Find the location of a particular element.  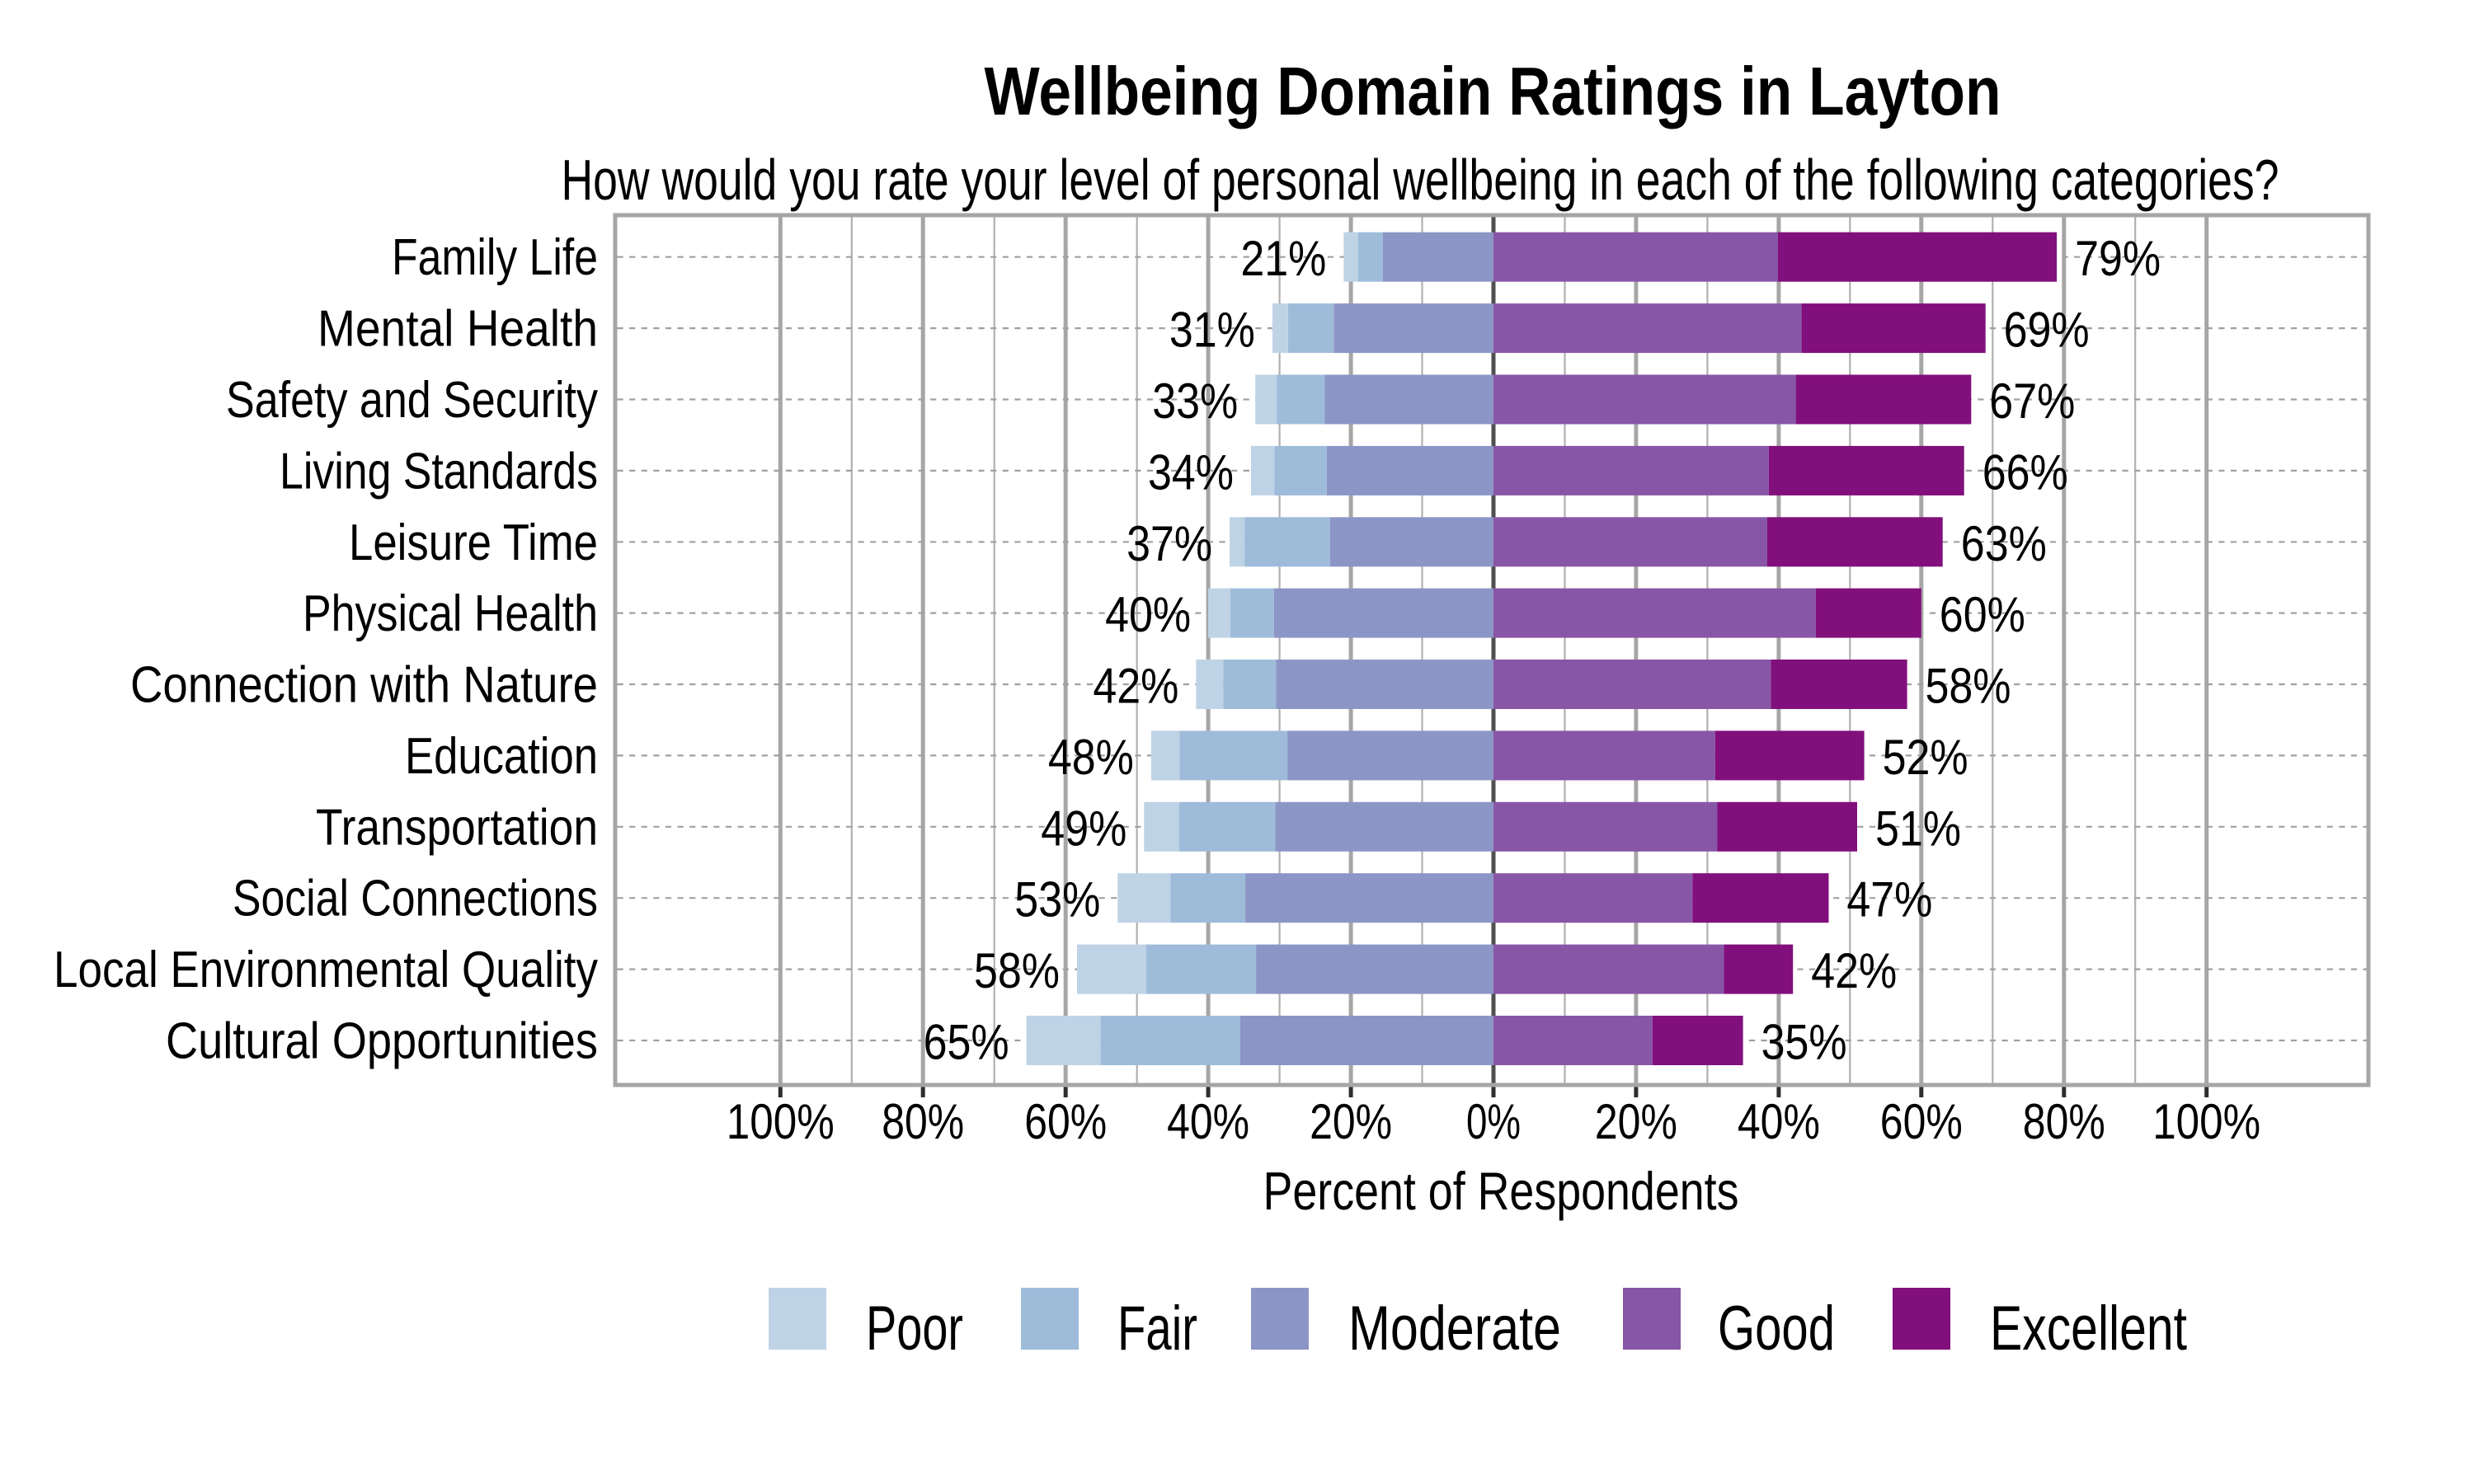

svg-text: Physical Health is located at coordinates (450, 613).